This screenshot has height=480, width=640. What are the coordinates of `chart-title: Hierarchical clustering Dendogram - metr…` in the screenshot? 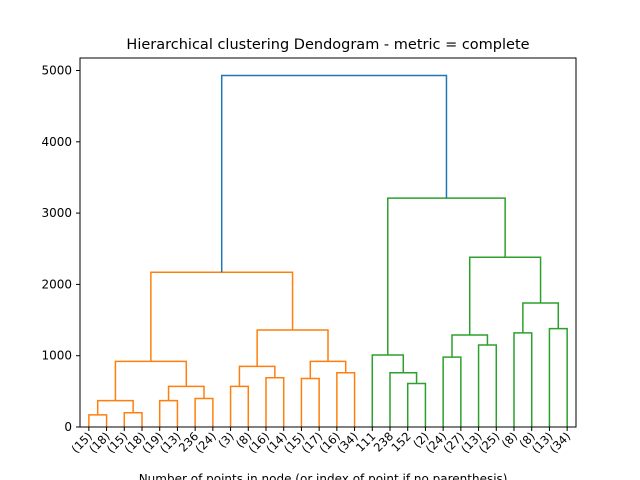 It's located at (327, 45).